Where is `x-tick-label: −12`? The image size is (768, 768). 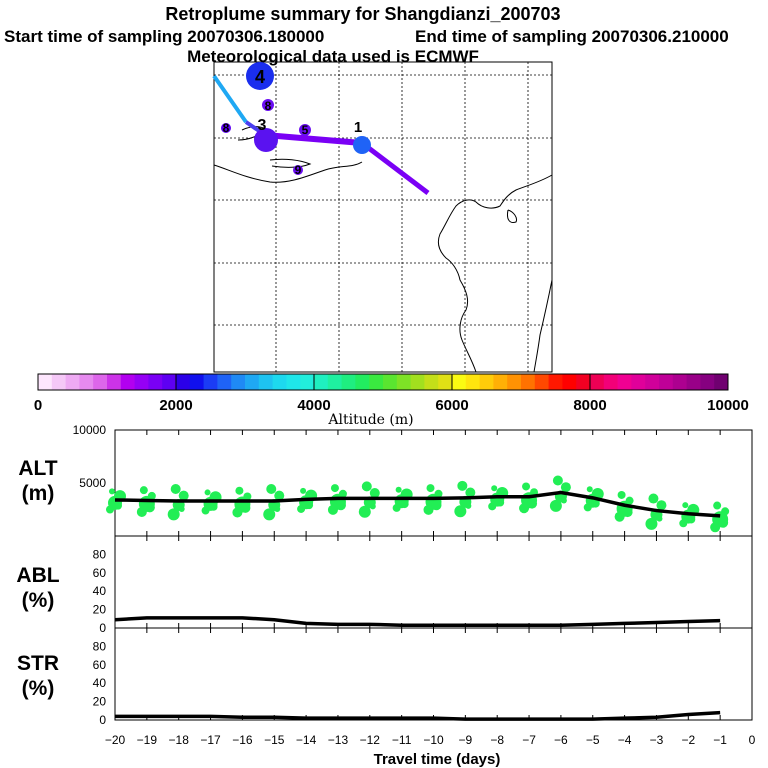
x-tick-label: −12 is located at coordinates (370, 740).